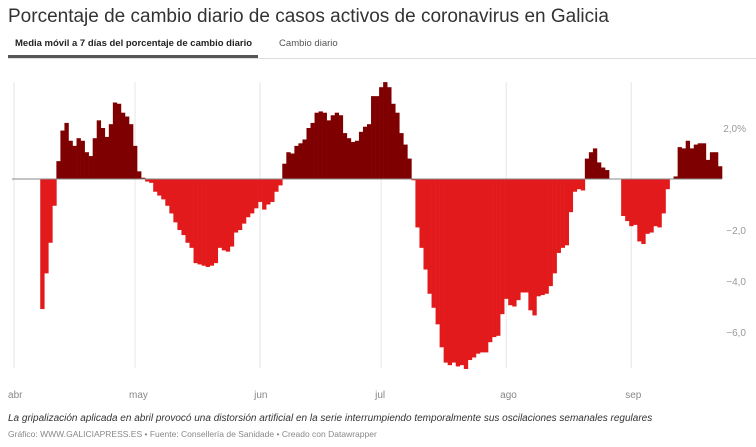 The width and height of the screenshot is (756, 447). What do you see at coordinates (138, 395) in the screenshot?
I see `x-tick-label: may` at bounding box center [138, 395].